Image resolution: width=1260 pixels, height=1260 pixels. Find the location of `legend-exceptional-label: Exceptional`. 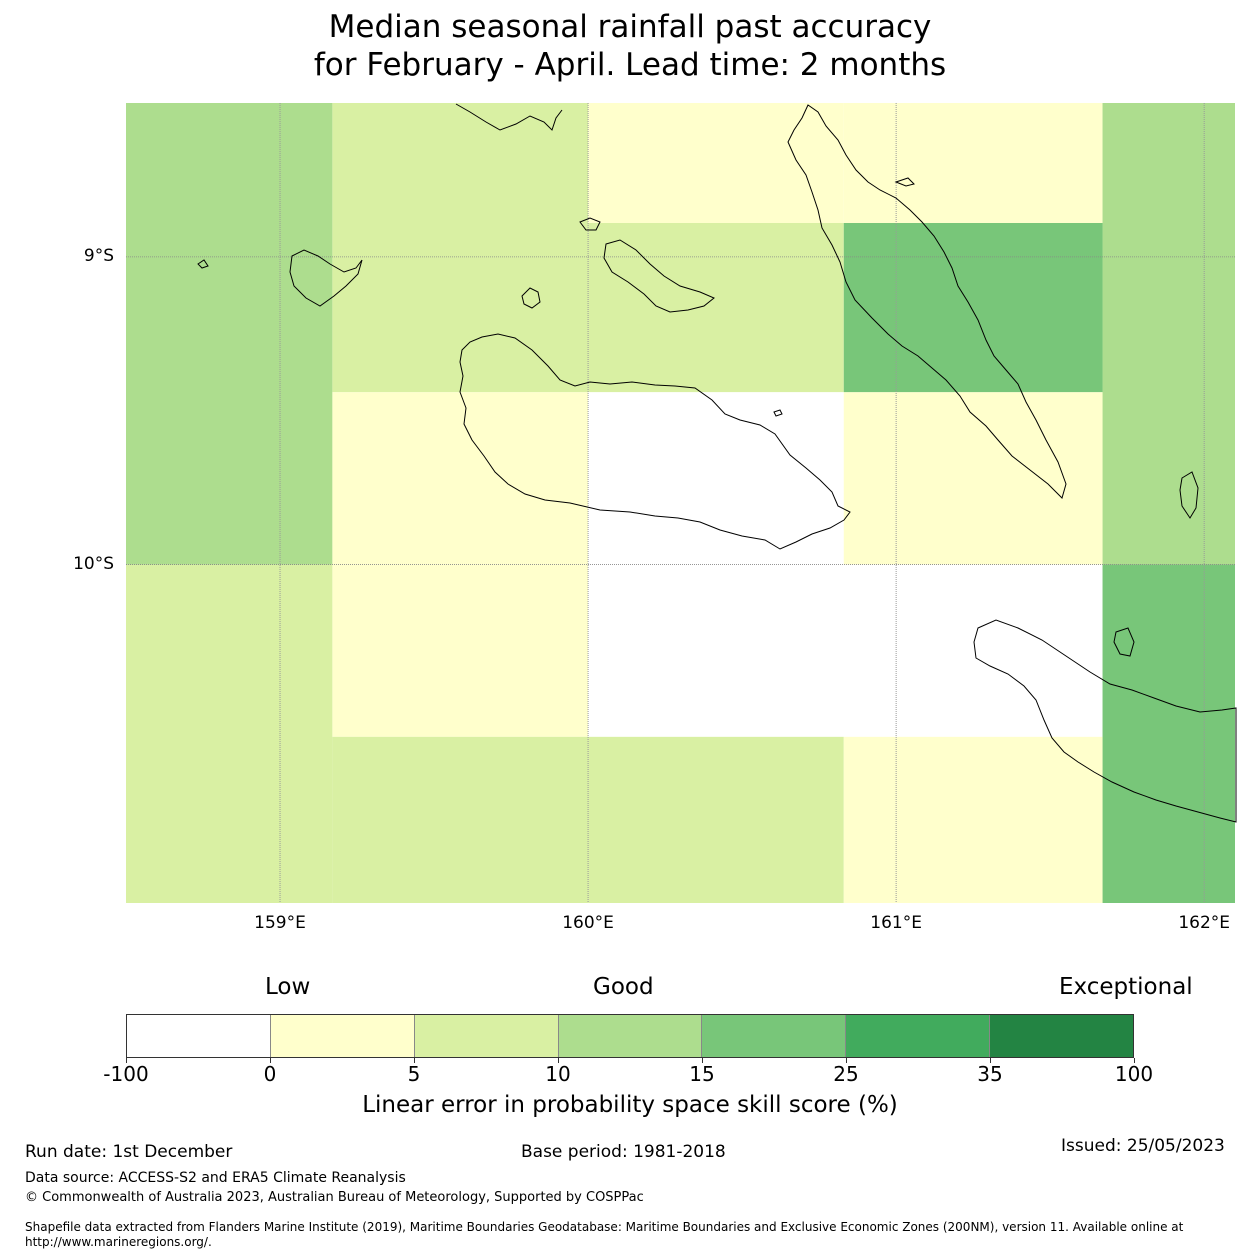

legend-exceptional-label: Exceptional is located at coordinates (1126, 987).